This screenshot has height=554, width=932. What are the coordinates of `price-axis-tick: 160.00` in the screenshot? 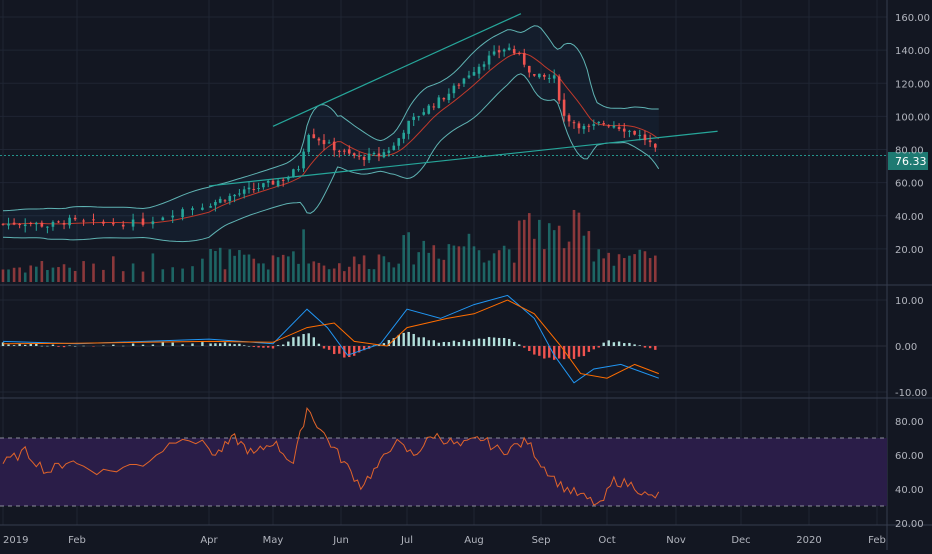 It's located at (912, 18).